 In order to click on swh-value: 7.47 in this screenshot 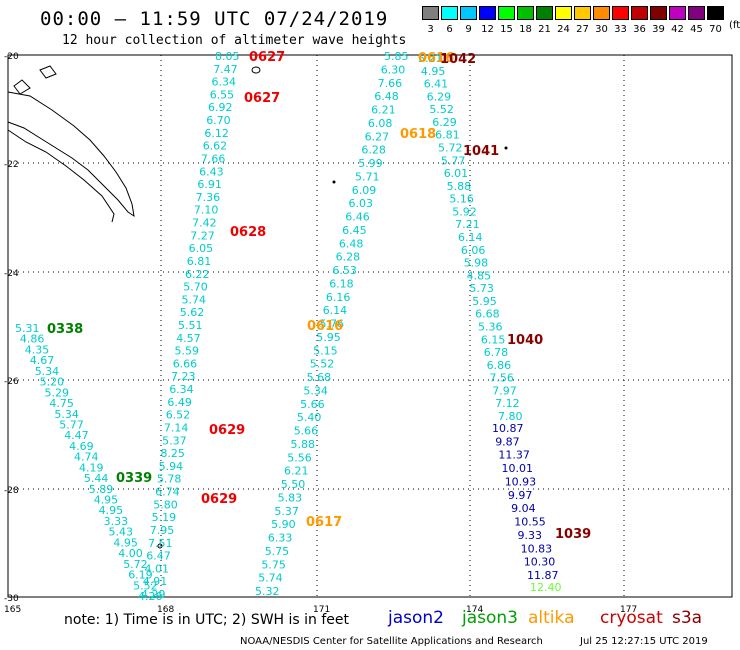, I will do `click(225, 69)`.